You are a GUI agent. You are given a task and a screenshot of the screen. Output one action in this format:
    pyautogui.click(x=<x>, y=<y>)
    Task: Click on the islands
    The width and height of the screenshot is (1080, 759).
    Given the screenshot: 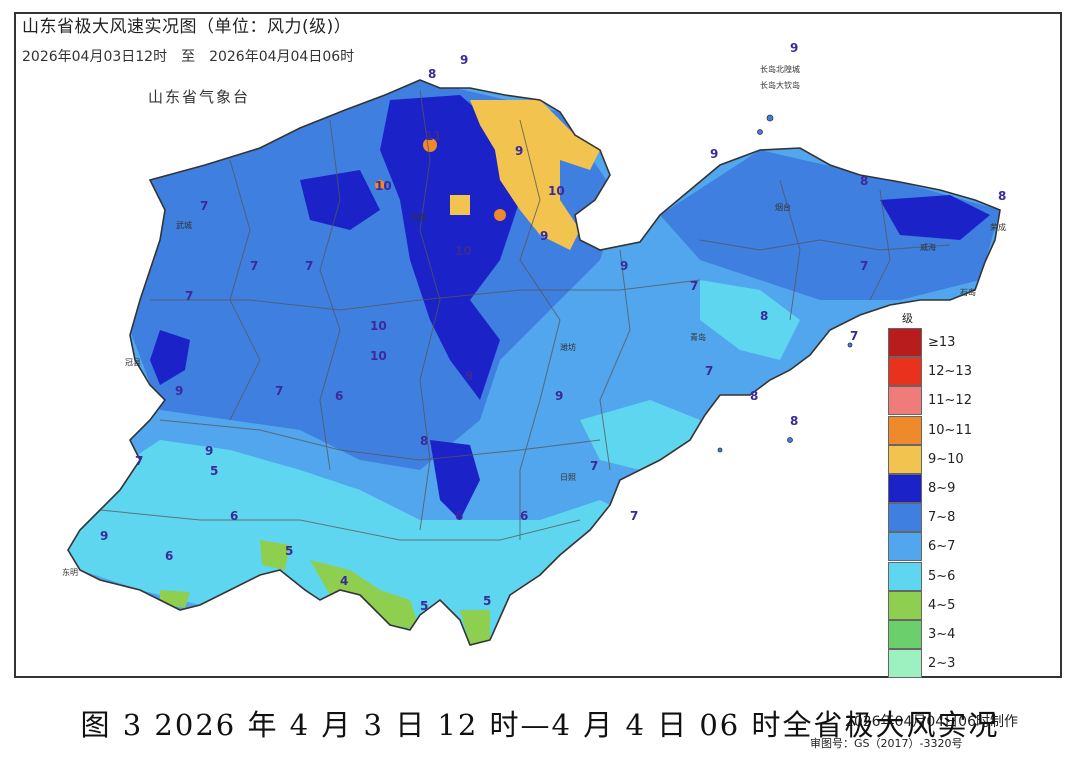 What is the action you would take?
    pyautogui.click(x=785, y=283)
    